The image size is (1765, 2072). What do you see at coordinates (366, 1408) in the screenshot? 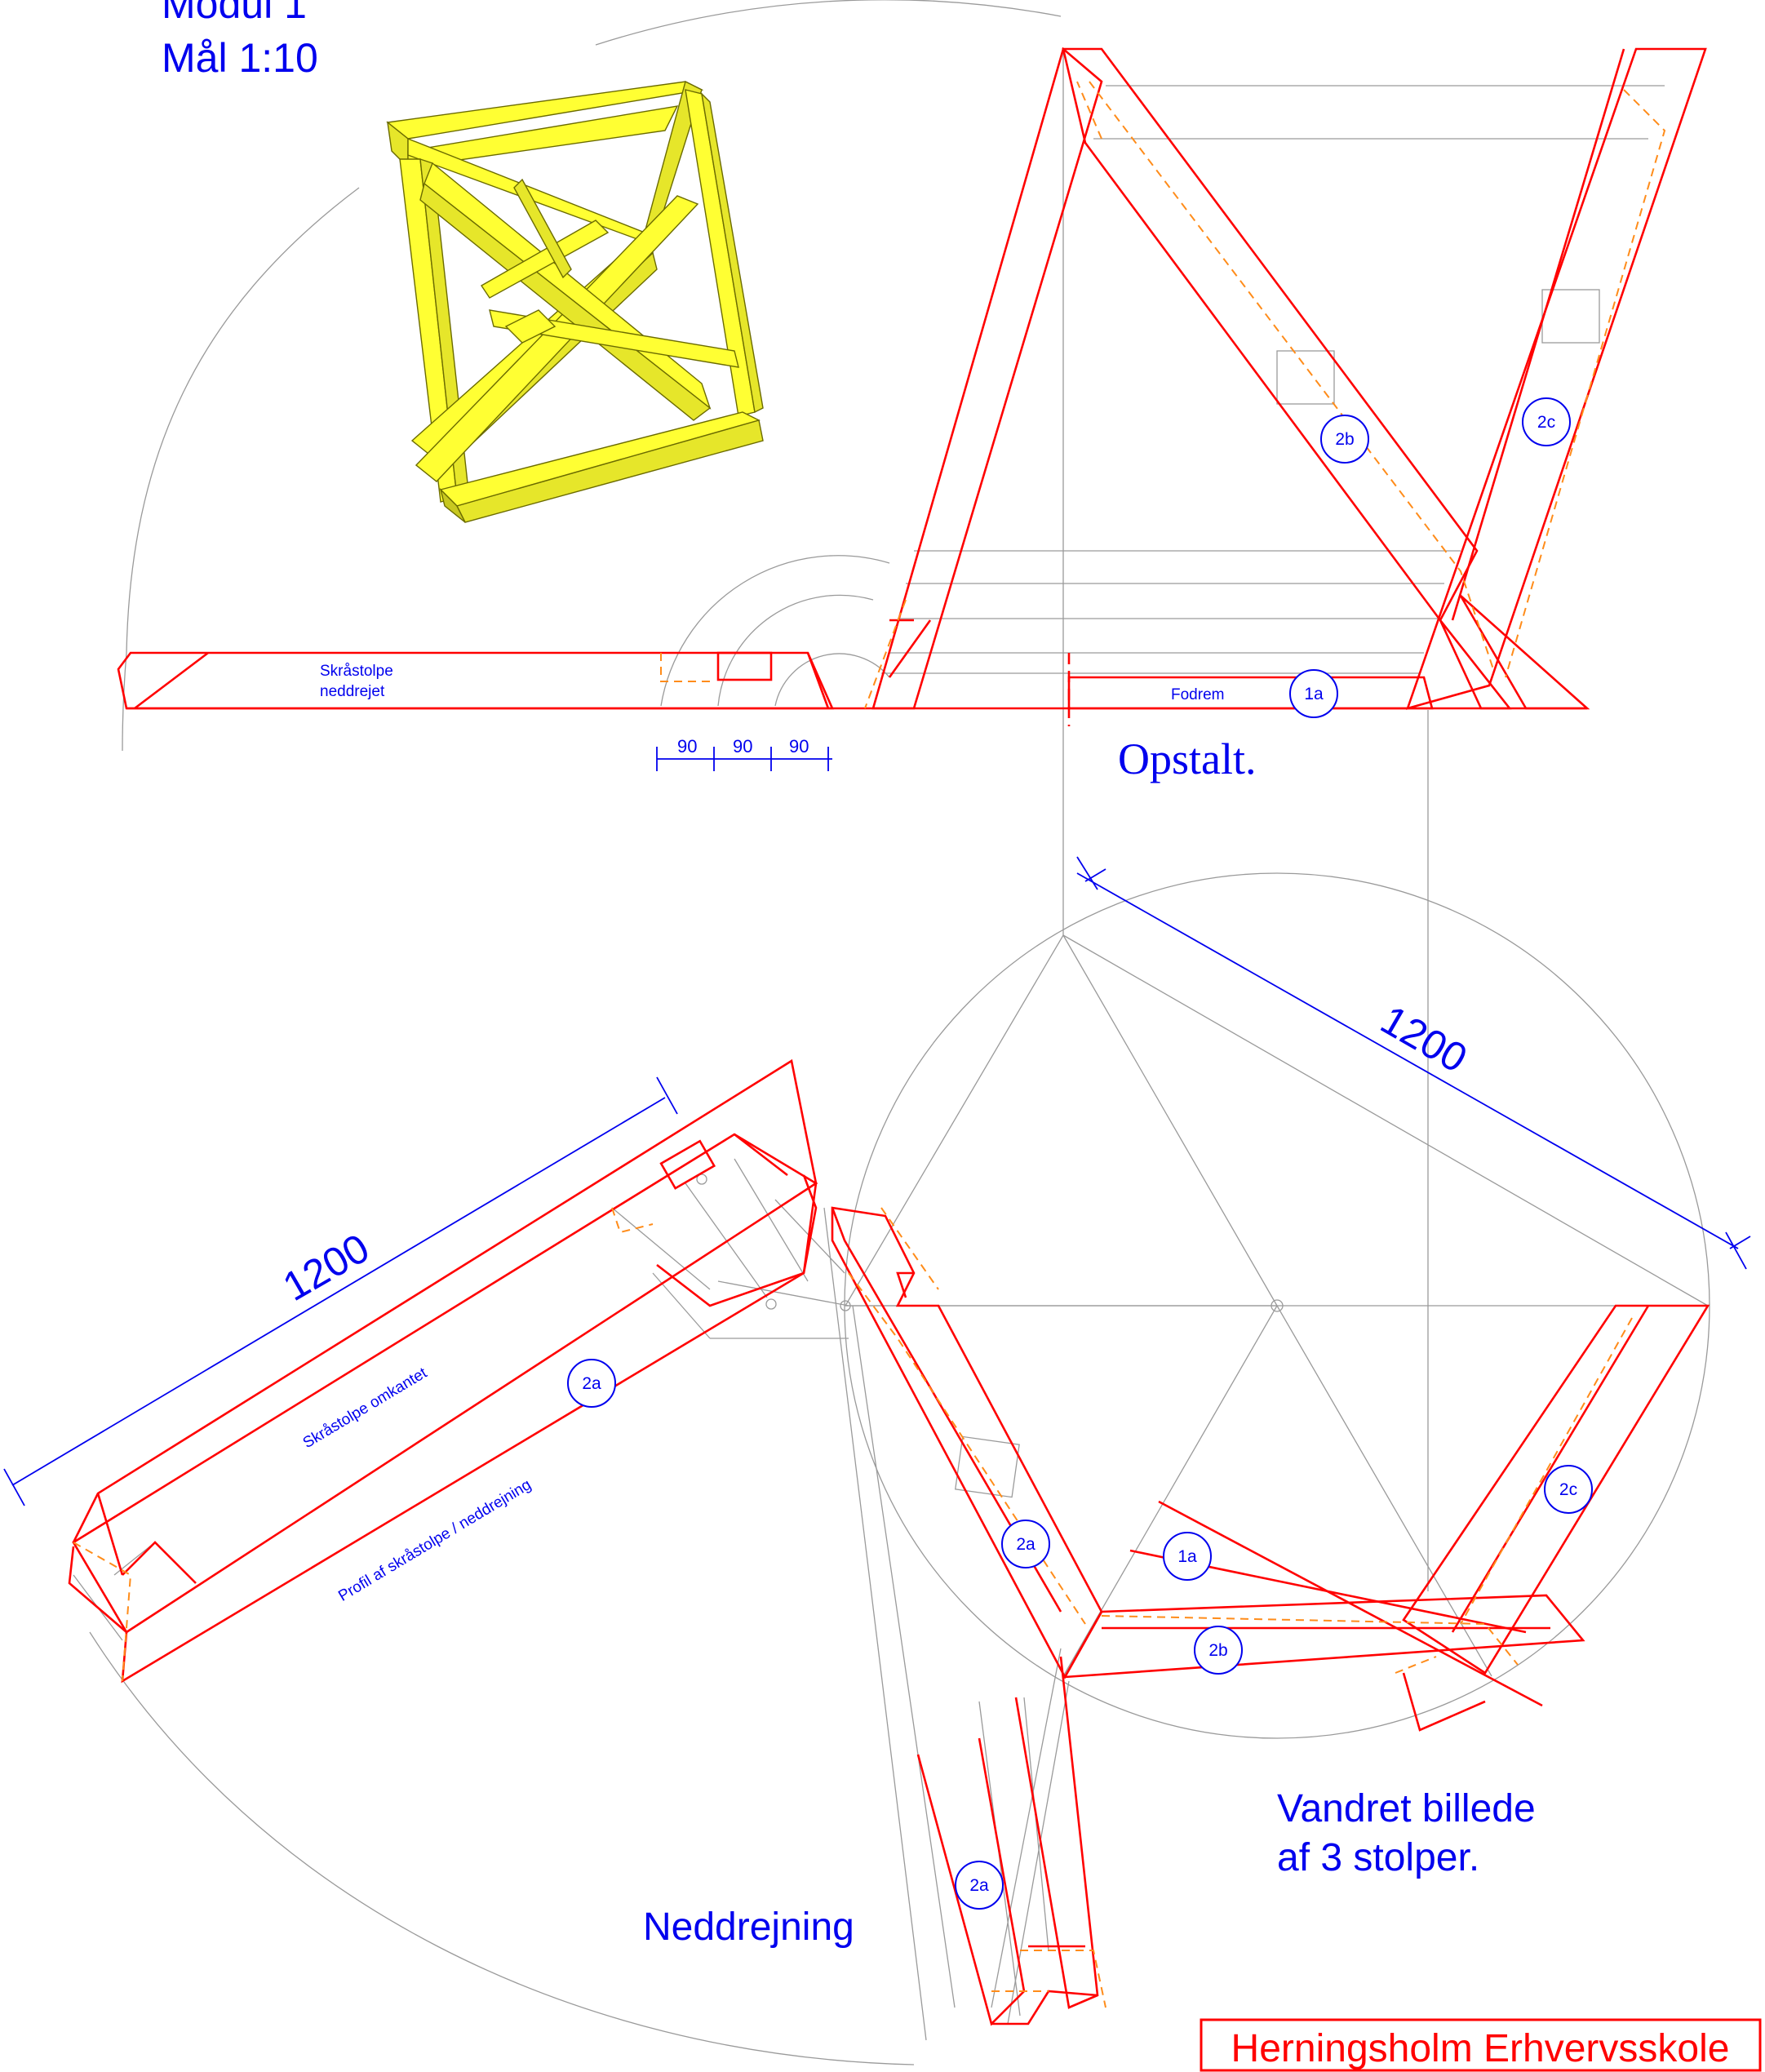
I see `strut-edge-label: Skråstolpe omkantet` at bounding box center [366, 1408].